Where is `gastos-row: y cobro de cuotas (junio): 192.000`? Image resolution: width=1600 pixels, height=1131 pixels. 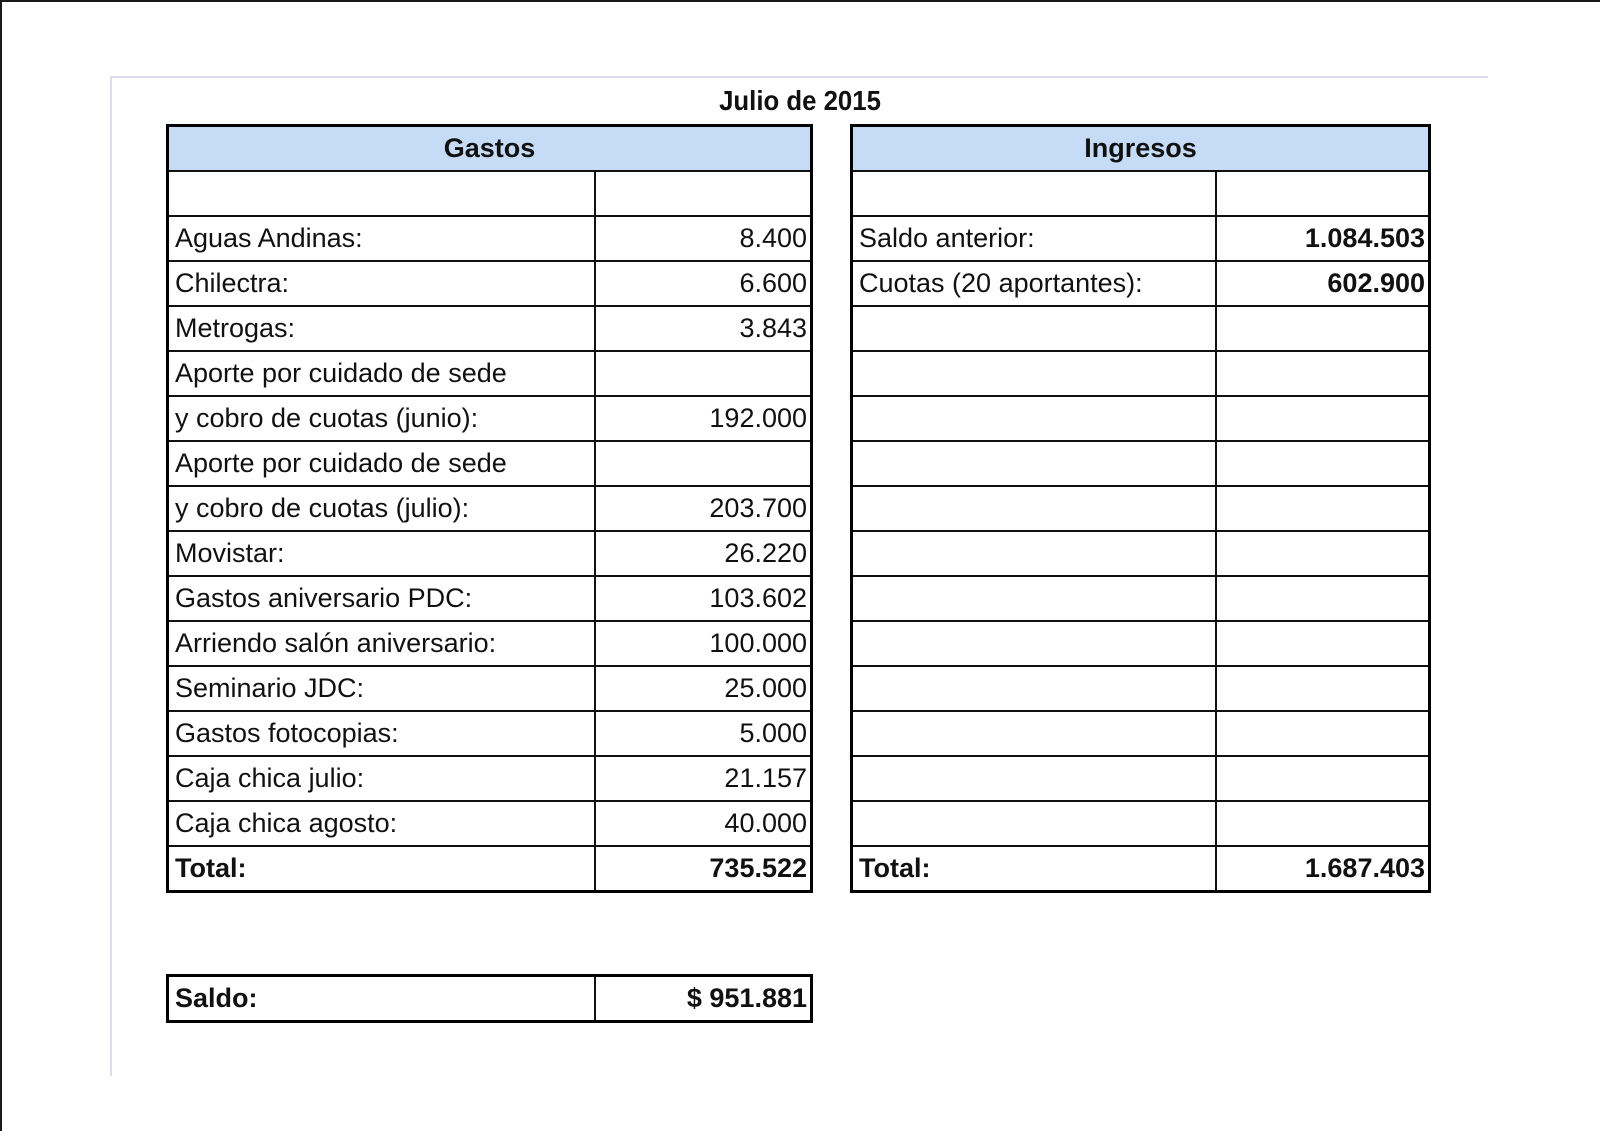 gastos-row: y cobro de cuotas (junio): 192.000 is located at coordinates (489, 418).